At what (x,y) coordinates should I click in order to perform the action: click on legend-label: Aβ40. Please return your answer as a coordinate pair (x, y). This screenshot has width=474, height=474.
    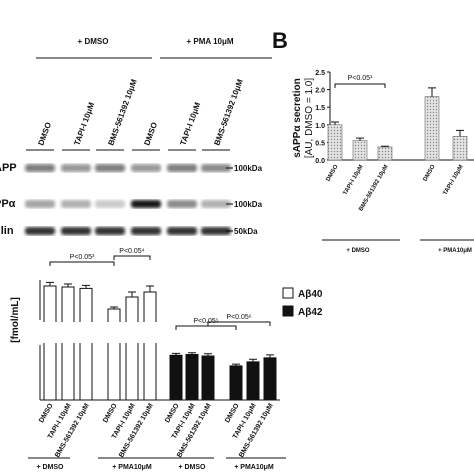
    Looking at the image, I should click on (310, 294).